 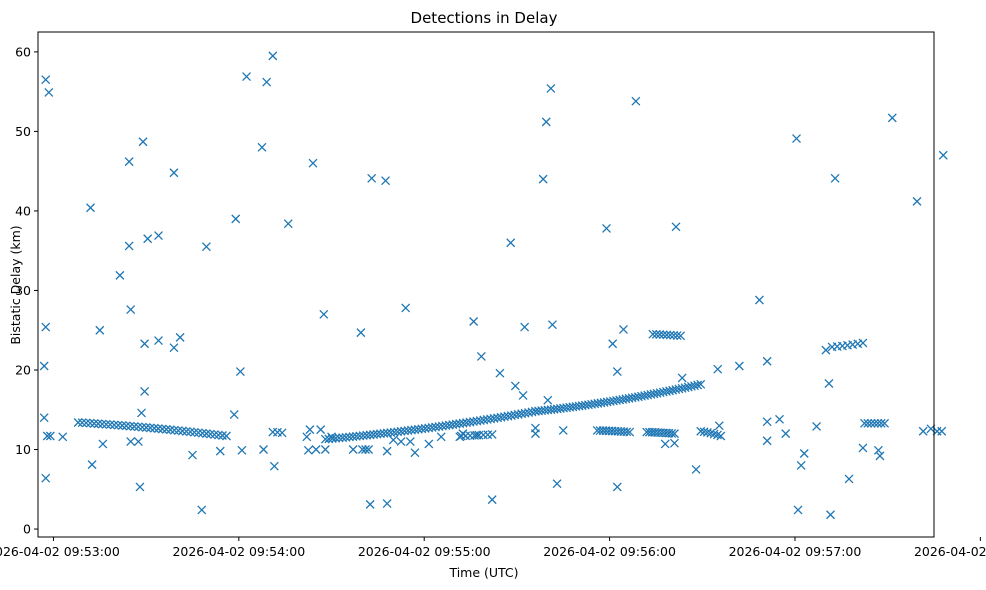 What do you see at coordinates (23, 51) in the screenshot?
I see `y-tick-label: 60` at bounding box center [23, 51].